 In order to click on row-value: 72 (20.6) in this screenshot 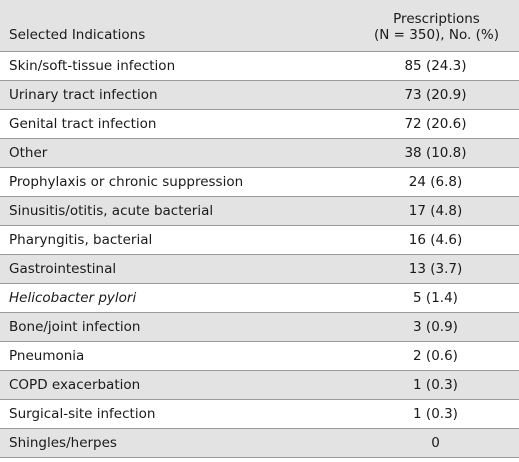, I will do `click(439, 123)`.